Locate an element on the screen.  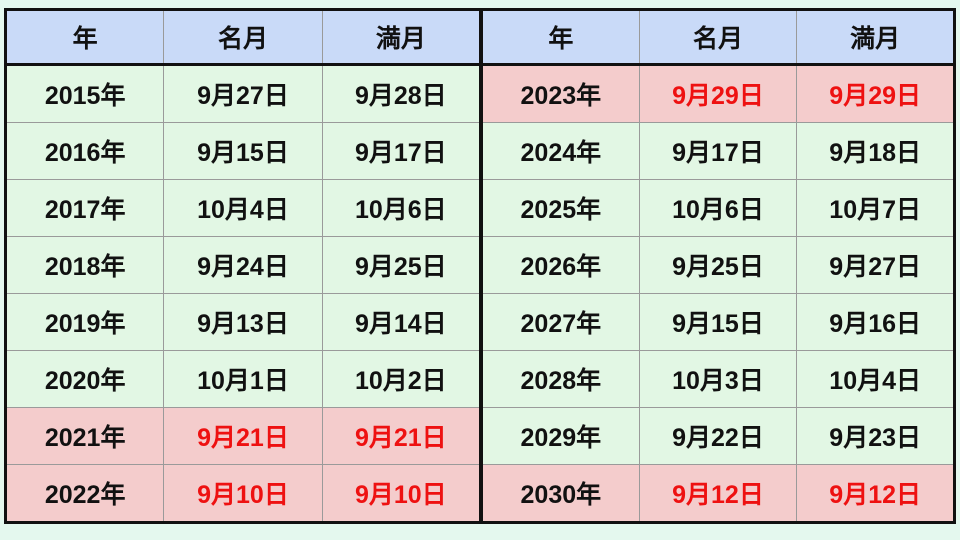
meigetsu-cell: 9月29日 is located at coordinates (718, 93).